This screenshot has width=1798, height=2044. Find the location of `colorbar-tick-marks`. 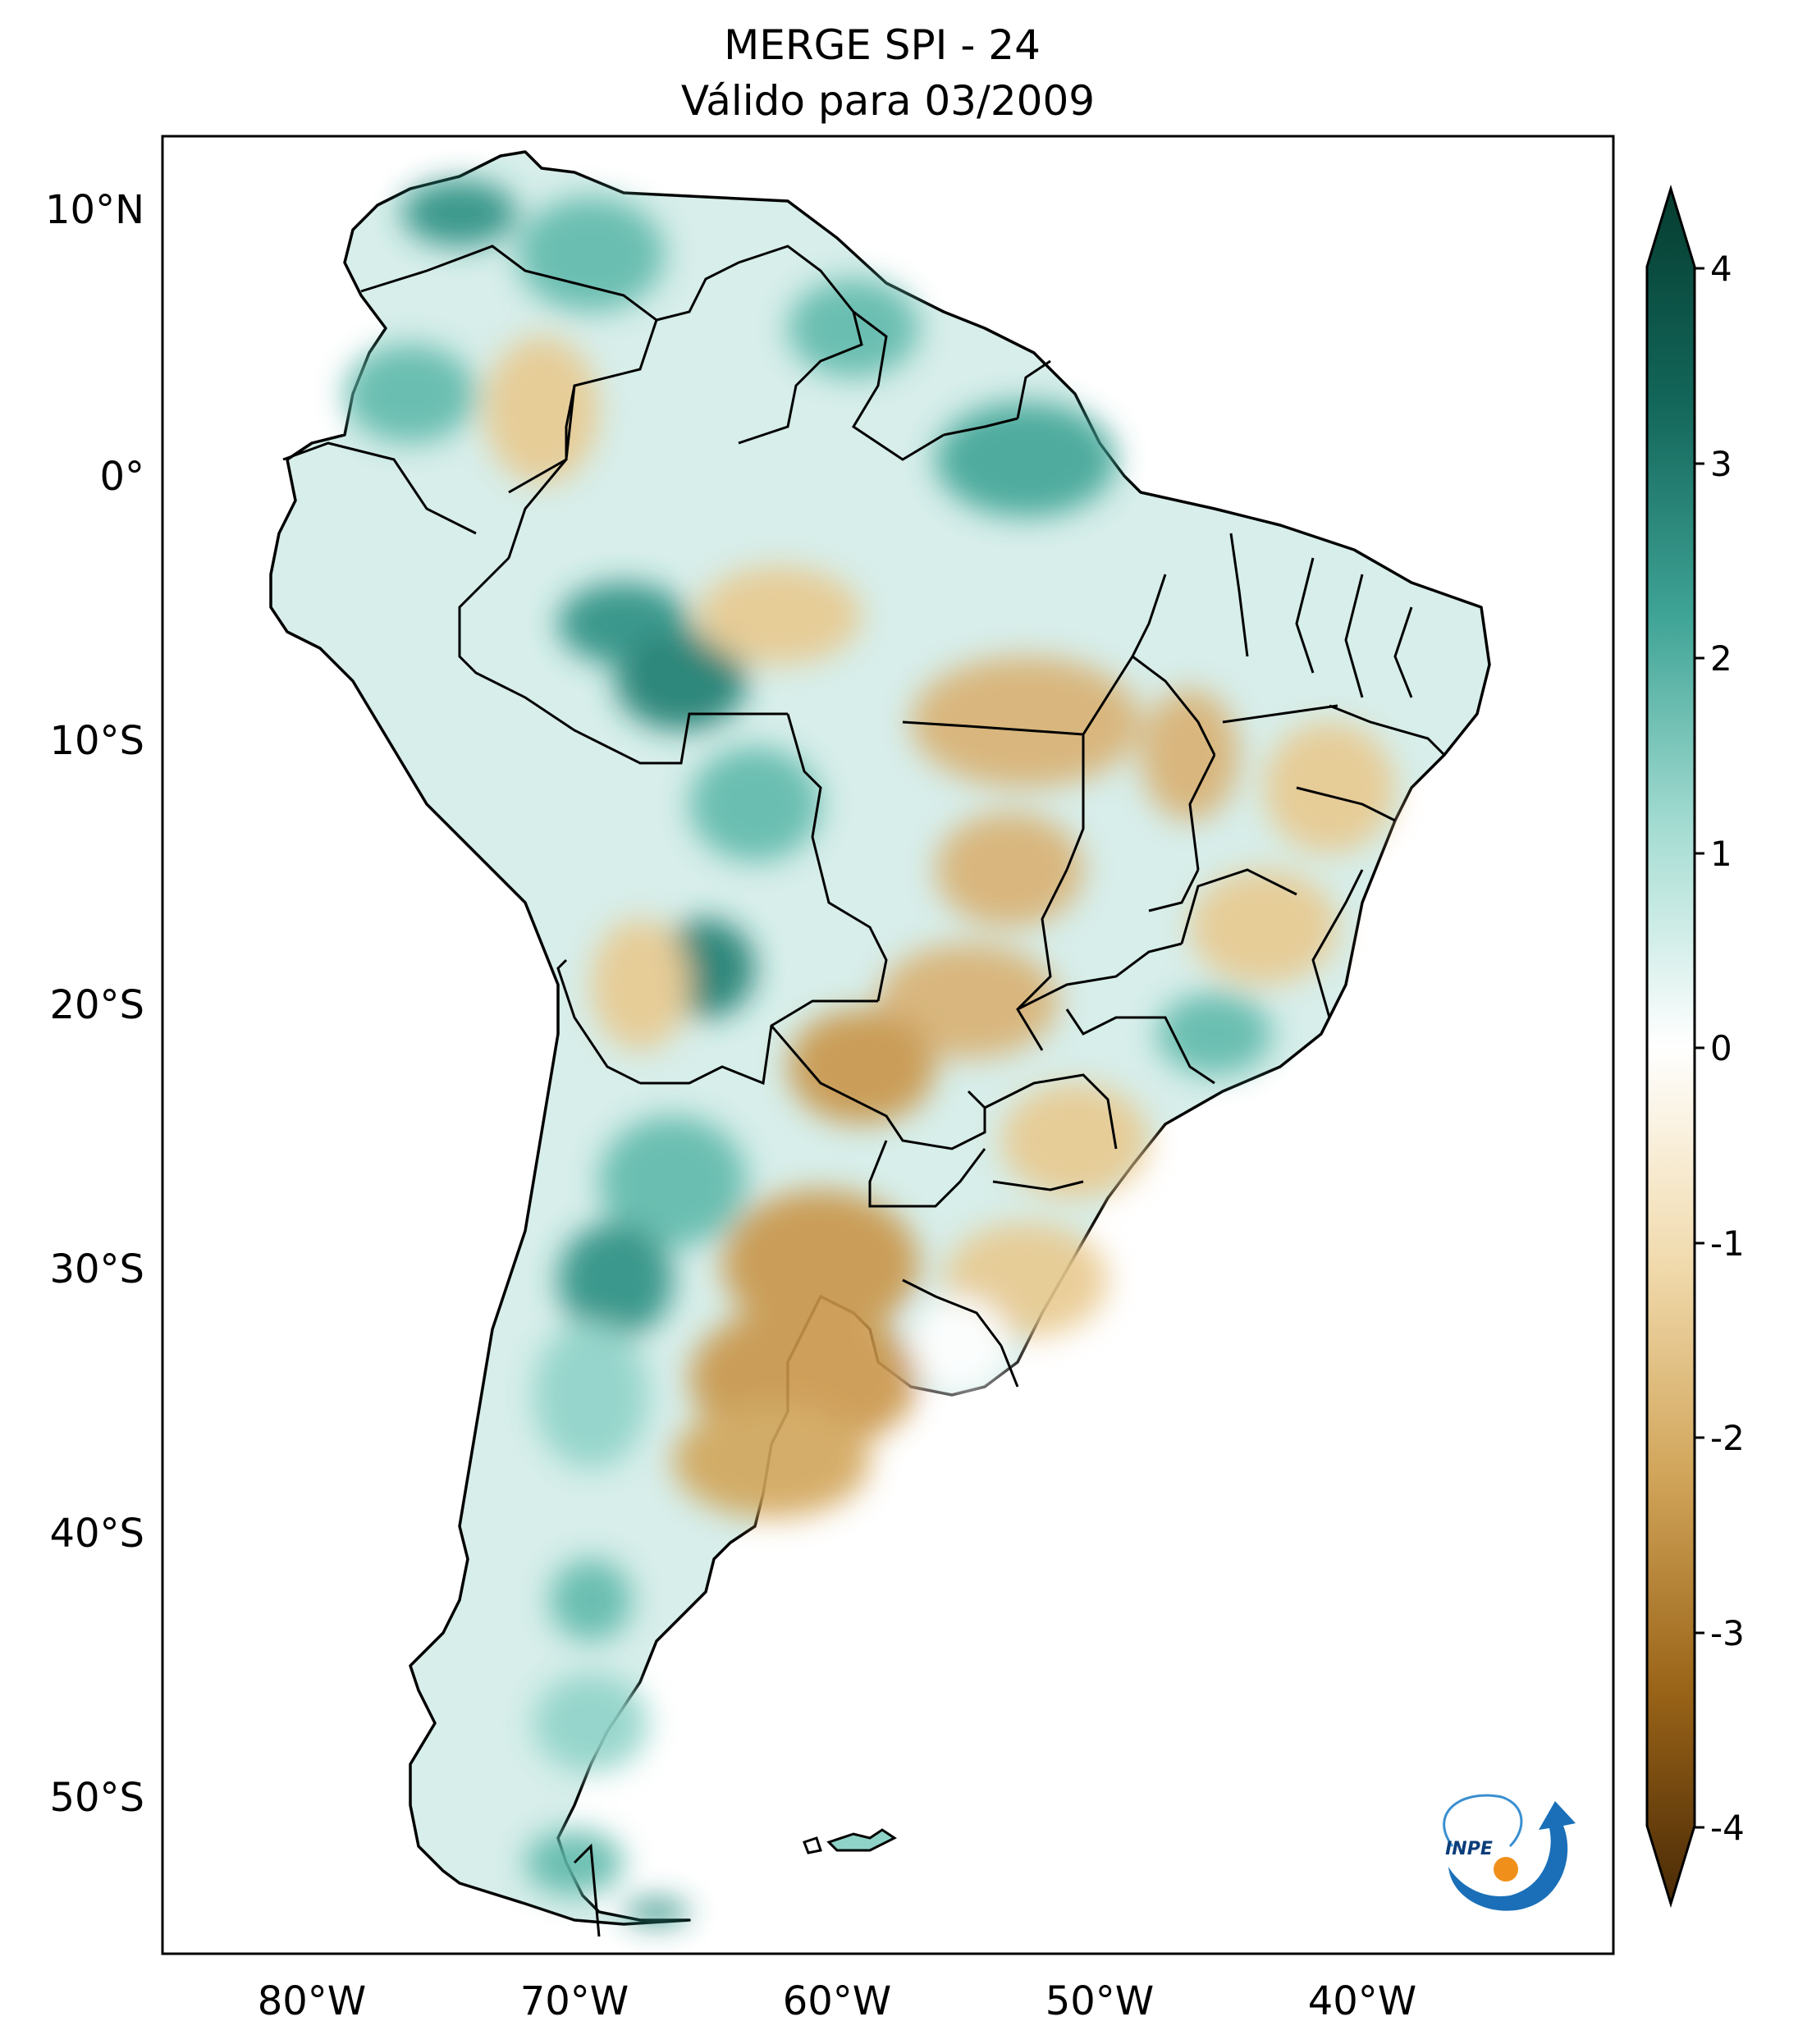

colorbar-tick-marks is located at coordinates (1699, 1048).